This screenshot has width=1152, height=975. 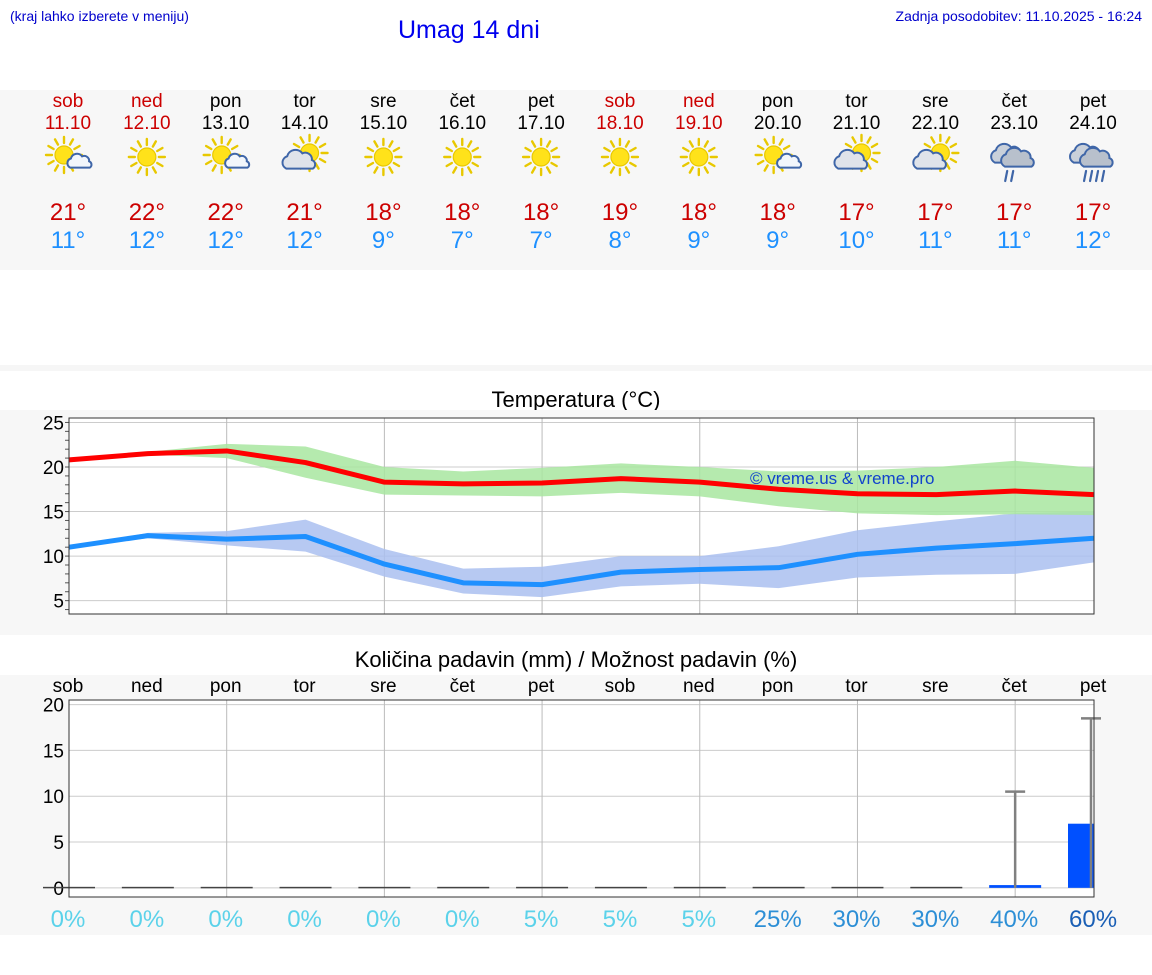 I want to click on min-temperature-range-band, so click(x=581, y=554).